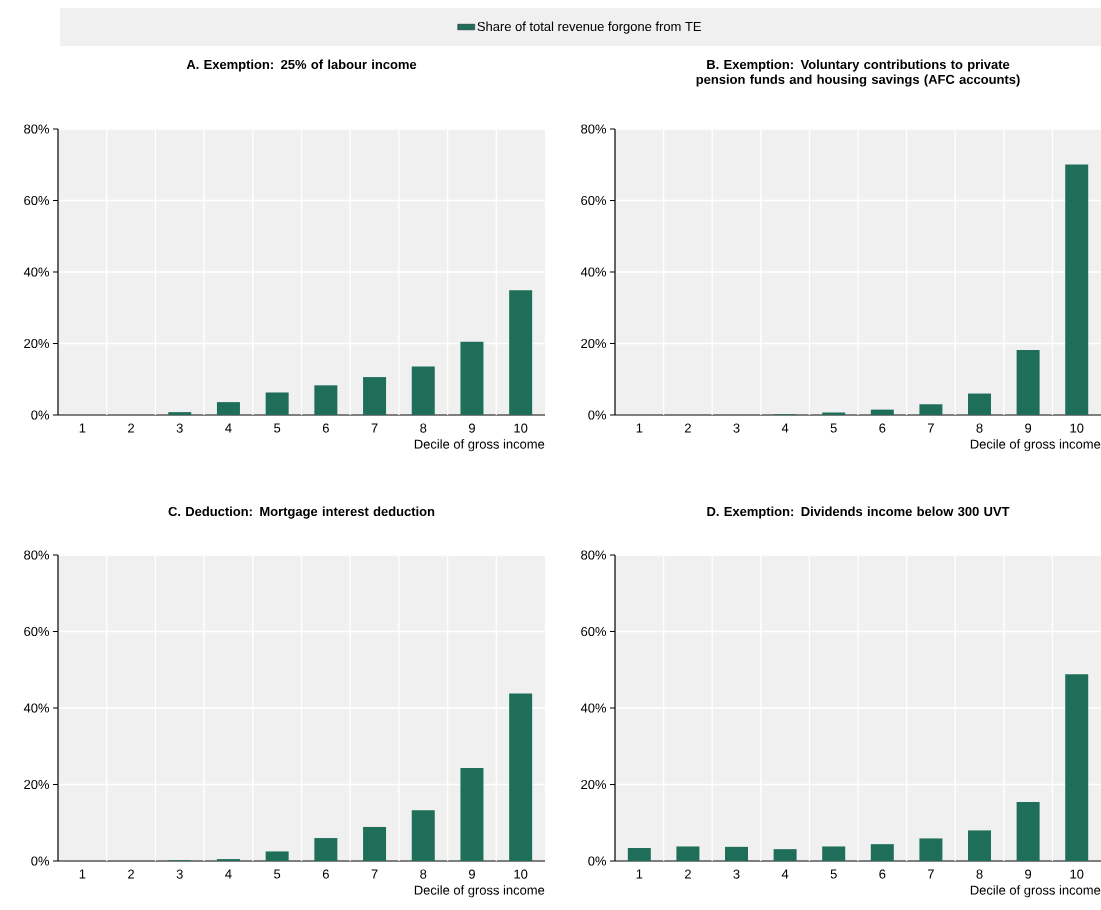 This screenshot has height=910, width=1101. What do you see at coordinates (858, 73) in the screenshot?
I see `chart-title: B. Exemption: Voluntary contributions to private pension funds and housing savings (AFC accounts)` at bounding box center [858, 73].